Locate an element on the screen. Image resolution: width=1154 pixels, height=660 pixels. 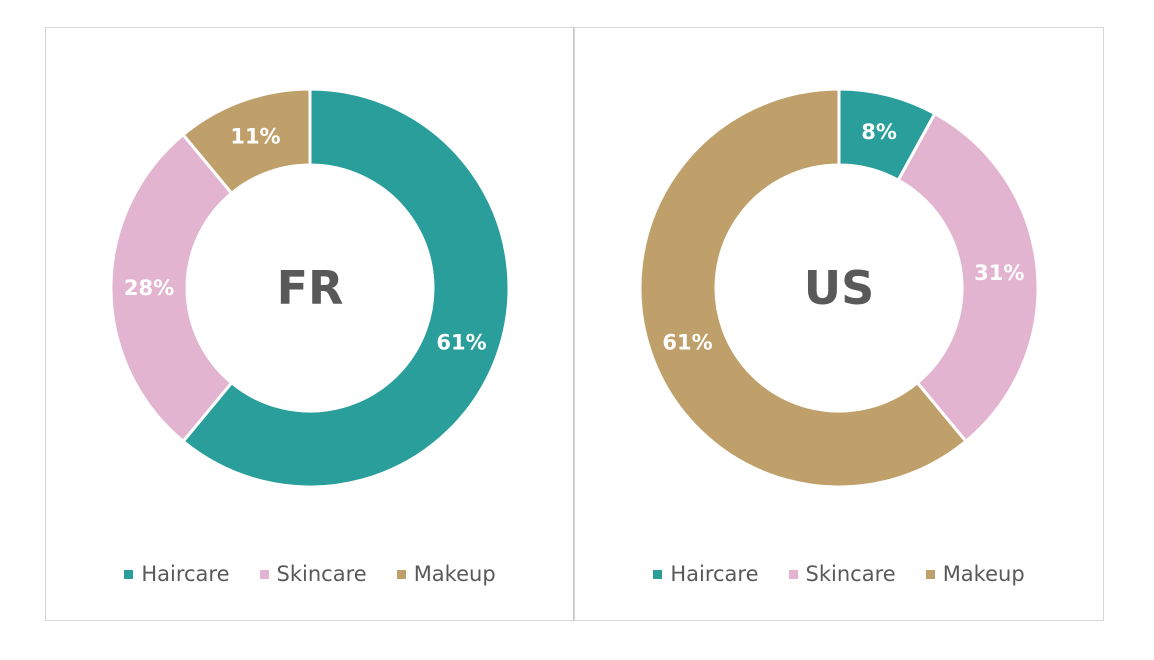
chart-title: FR is located at coordinates (310, 288).